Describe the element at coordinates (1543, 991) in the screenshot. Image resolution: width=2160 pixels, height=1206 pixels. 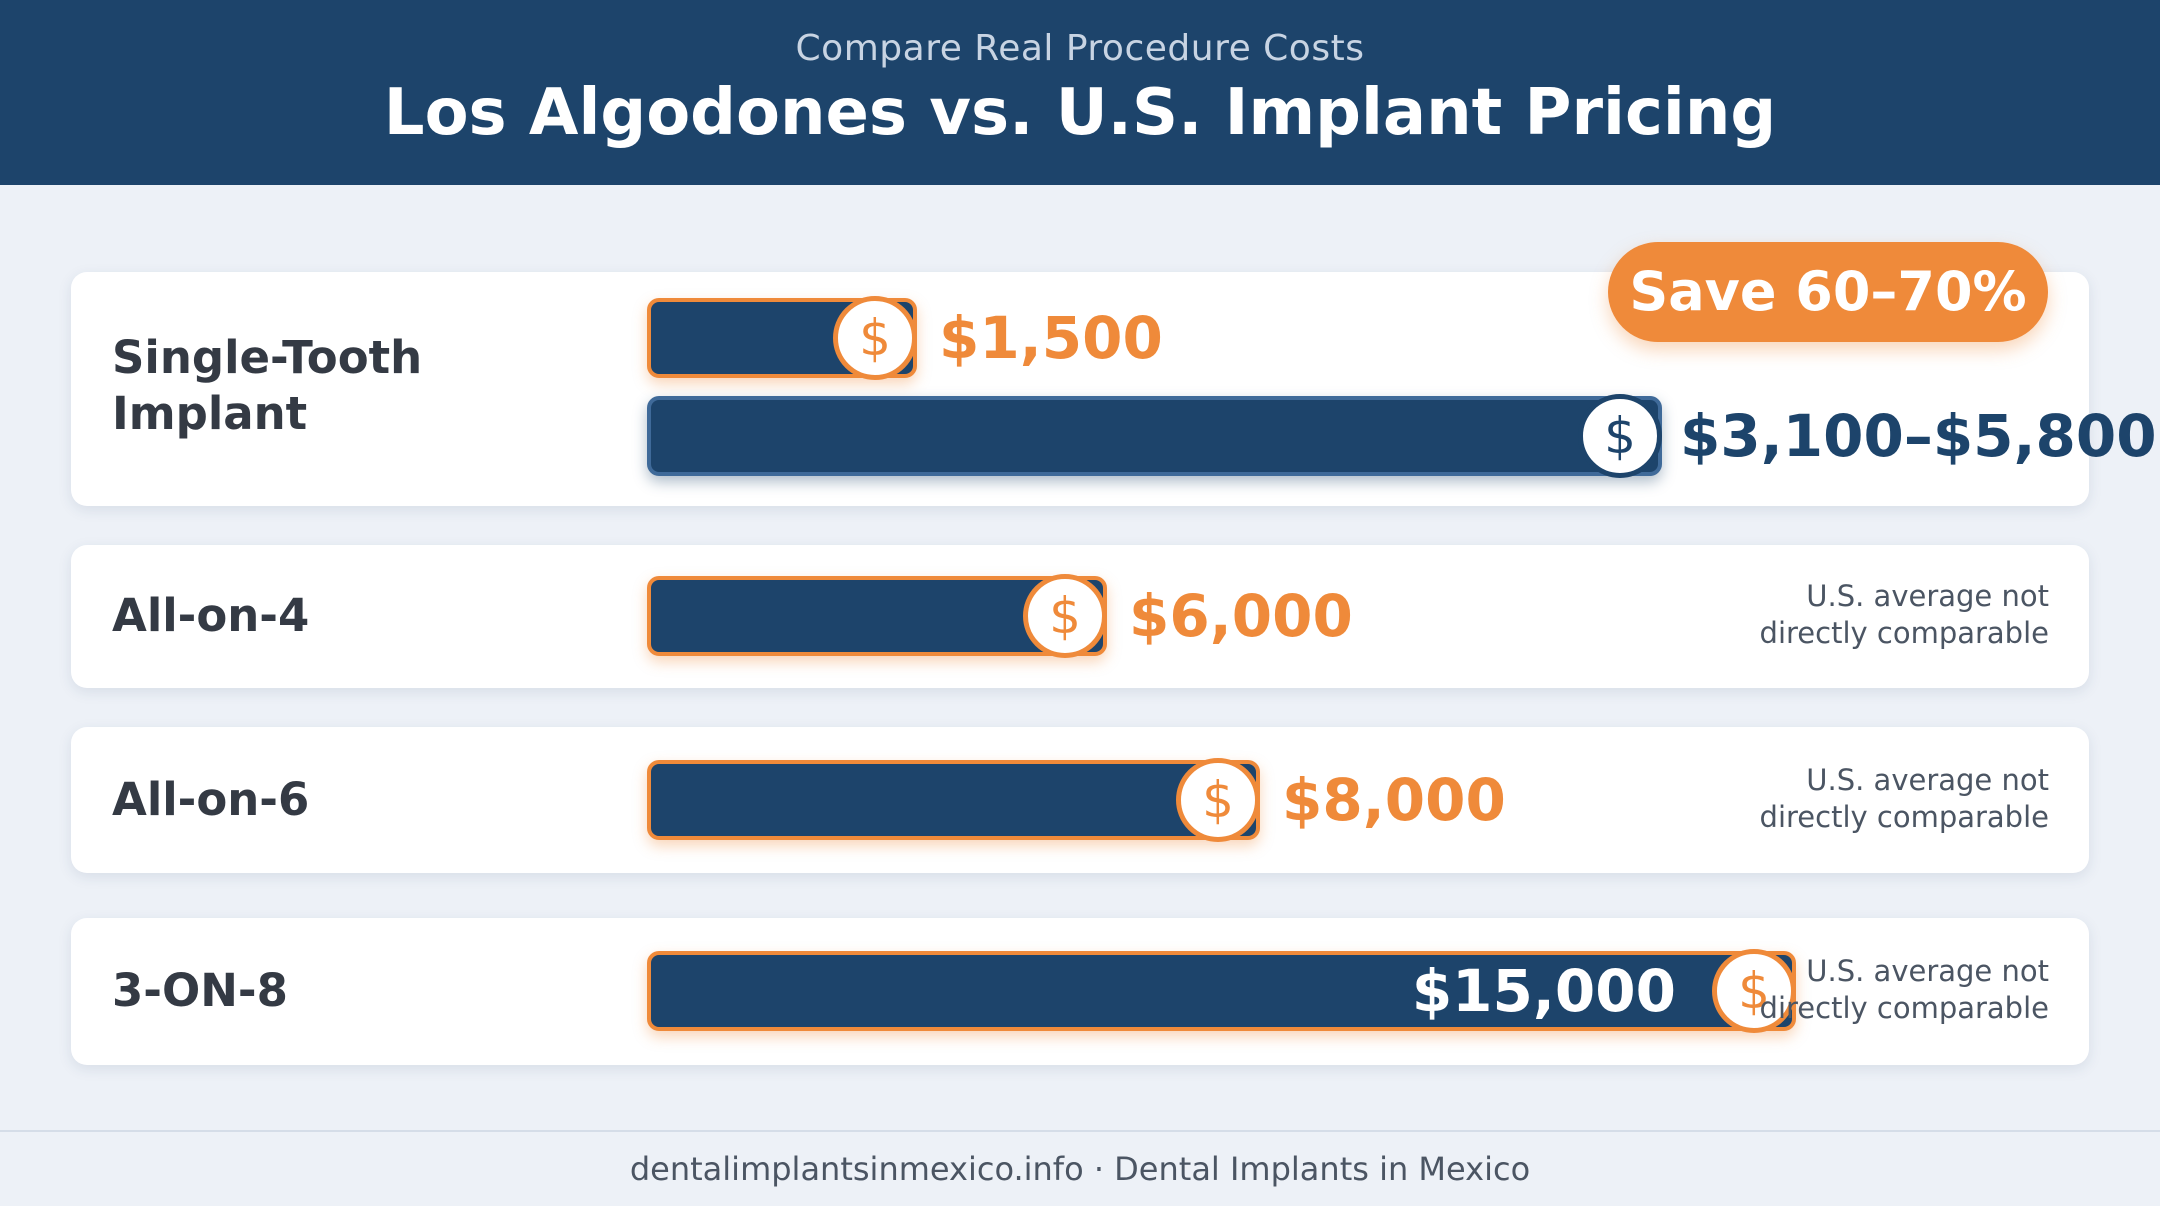
I see `value-label-mexico-3-on-8: $15,000` at that location.